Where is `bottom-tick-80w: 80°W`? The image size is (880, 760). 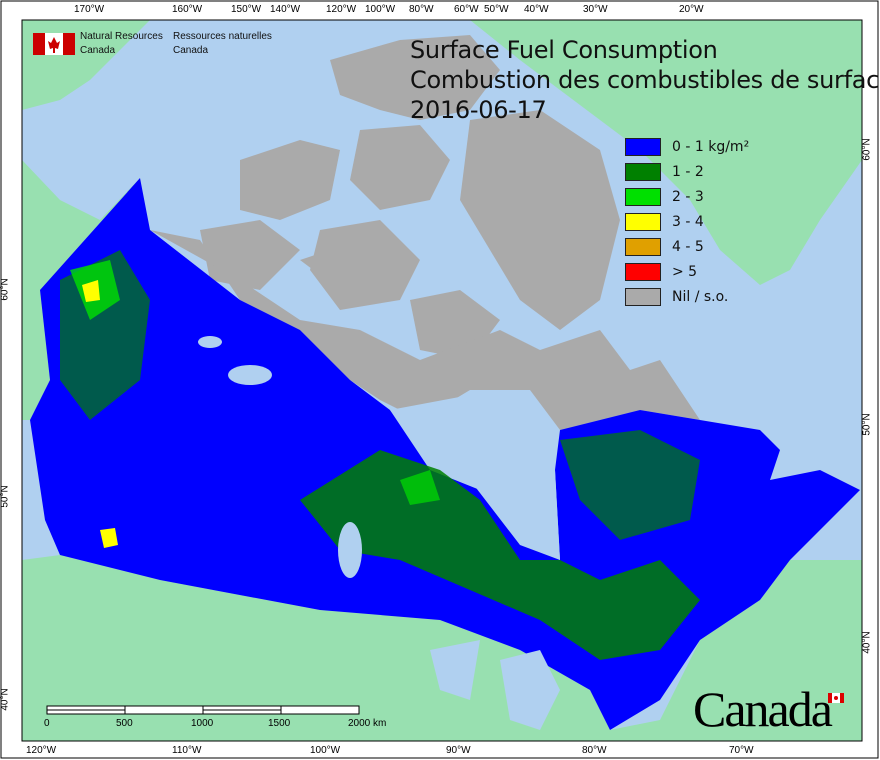
bottom-tick-80w: 80°W is located at coordinates (594, 750).